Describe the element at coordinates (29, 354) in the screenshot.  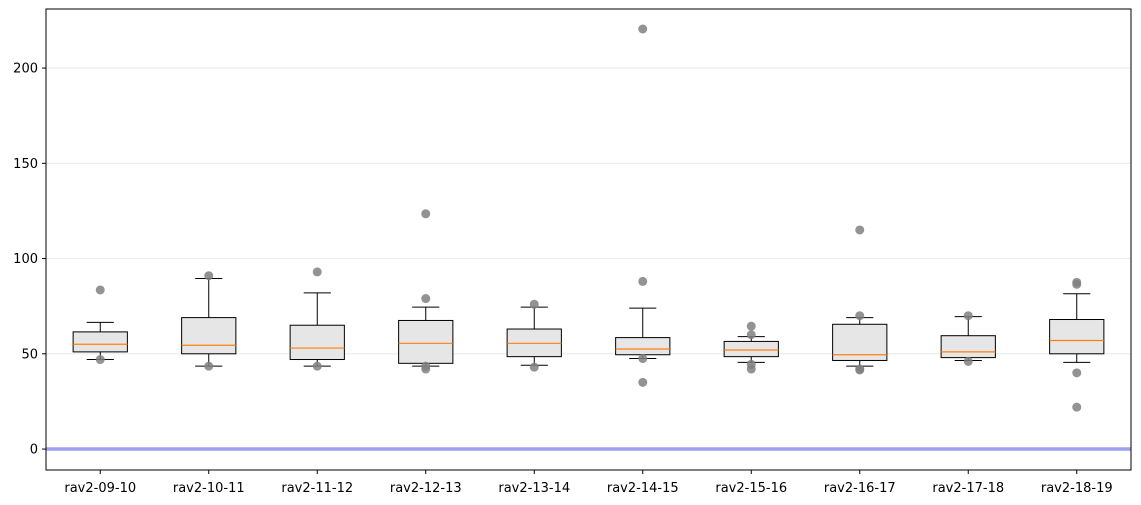
I see `y-tick-label: 50` at that location.